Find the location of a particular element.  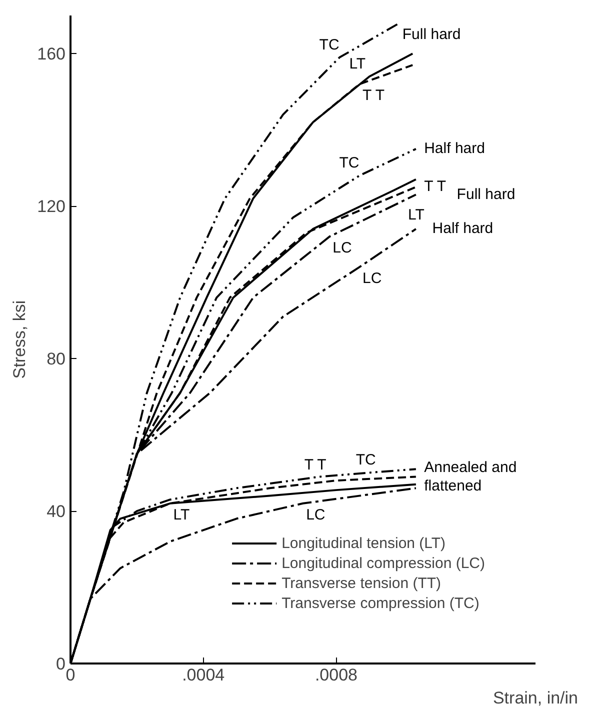

legend-label: Longitudinal tension (LT) is located at coordinates (364, 543).